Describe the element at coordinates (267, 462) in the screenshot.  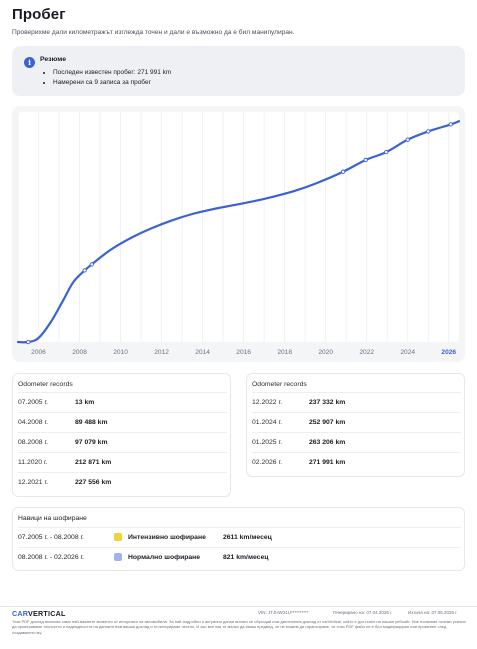
I see `record-date: 02.2026 г.` at that location.